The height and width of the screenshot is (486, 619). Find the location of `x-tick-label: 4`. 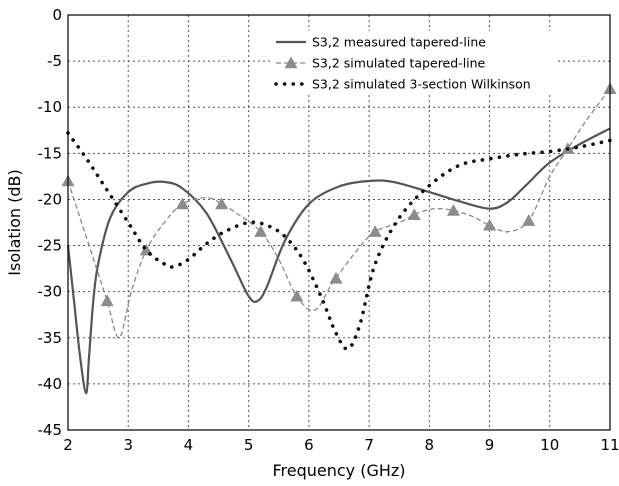

x-tick-label: 4 is located at coordinates (189, 445).